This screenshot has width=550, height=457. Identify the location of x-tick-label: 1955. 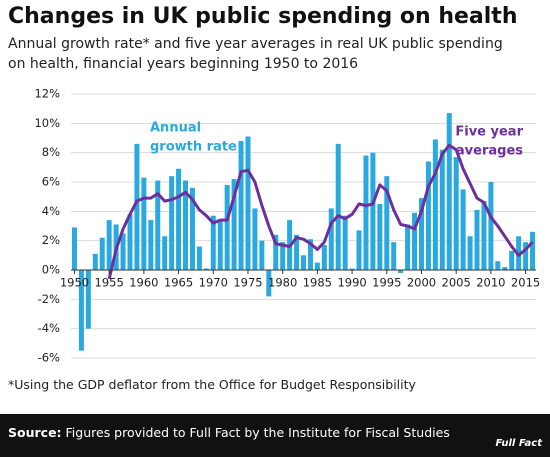
(109, 283).